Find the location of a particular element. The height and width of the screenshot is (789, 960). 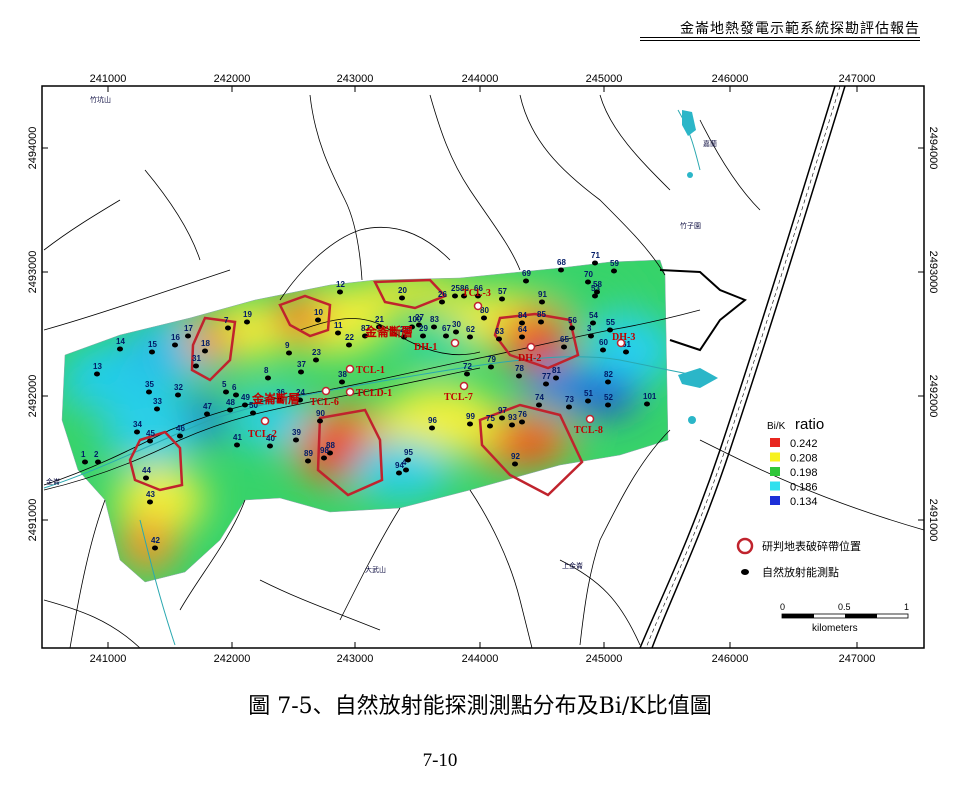

station-label: 85 is located at coordinates (541, 314).